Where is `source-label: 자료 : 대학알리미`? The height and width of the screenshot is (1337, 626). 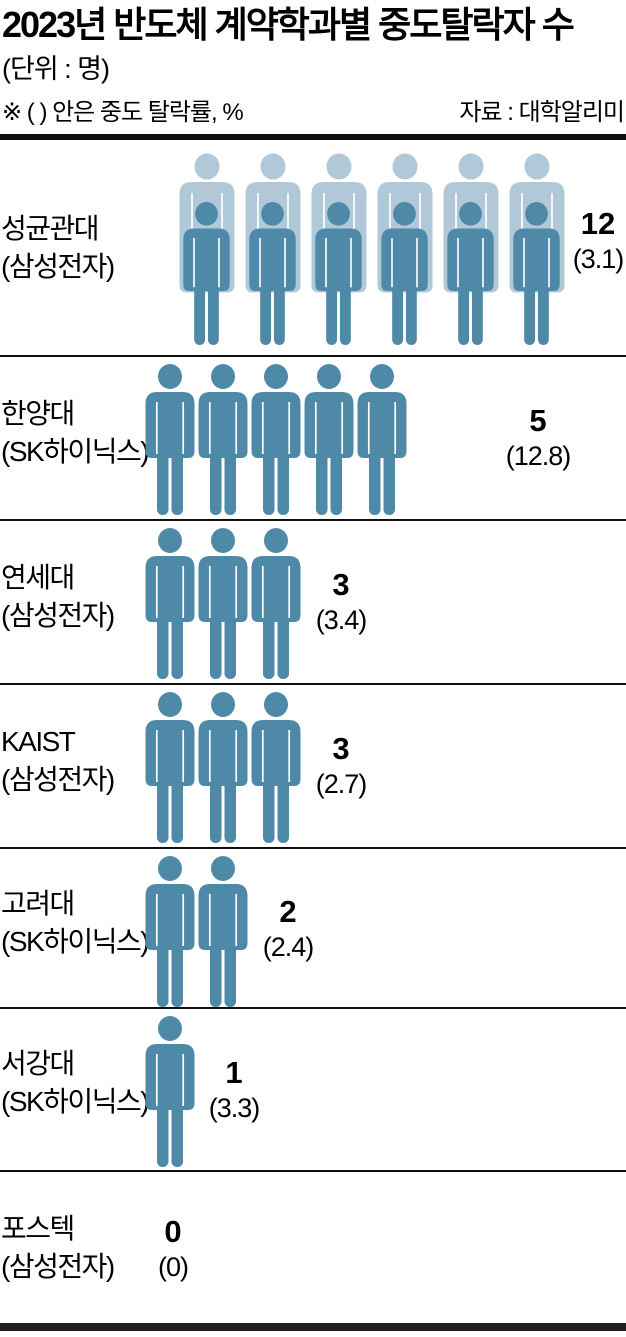 source-label: 자료 : 대학알리미 is located at coordinates (542, 112).